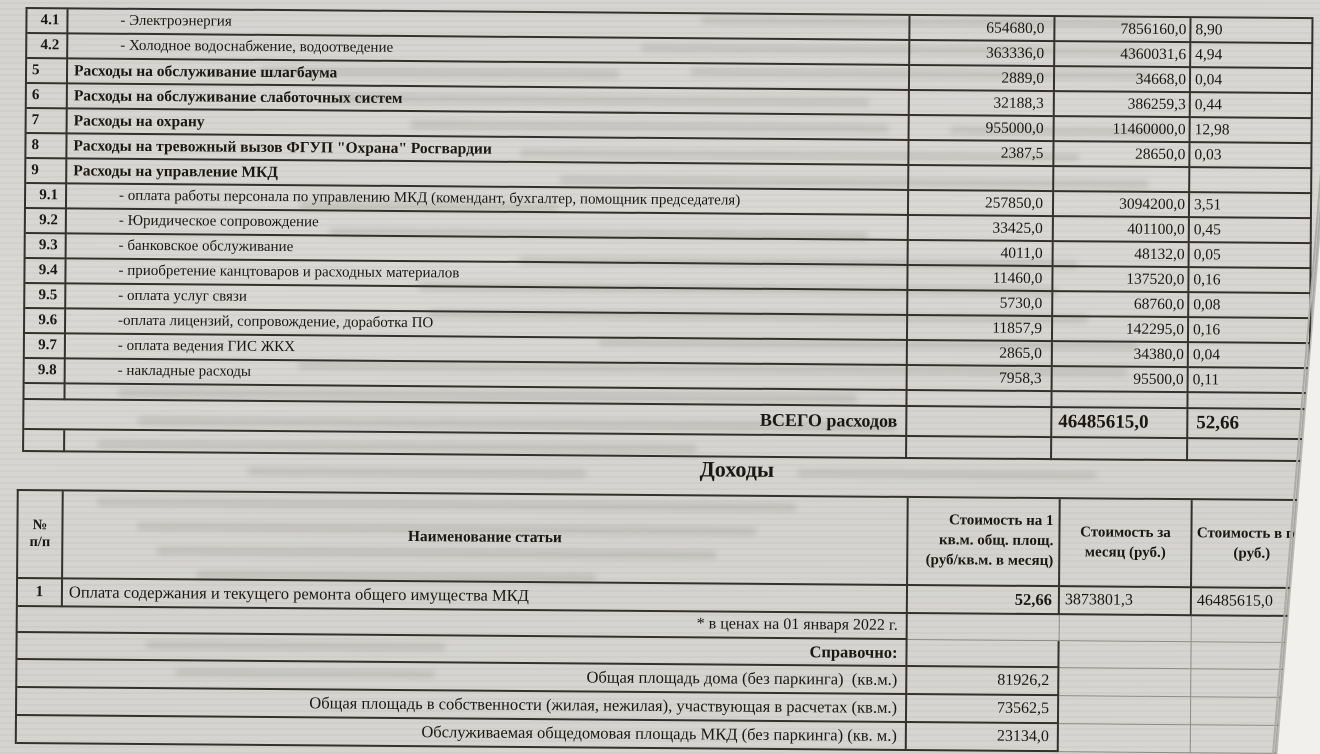 The height and width of the screenshot is (754, 1320). What do you see at coordinates (46, 297) in the screenshot?
I see `row-number-cell: 9.5` at bounding box center [46, 297].